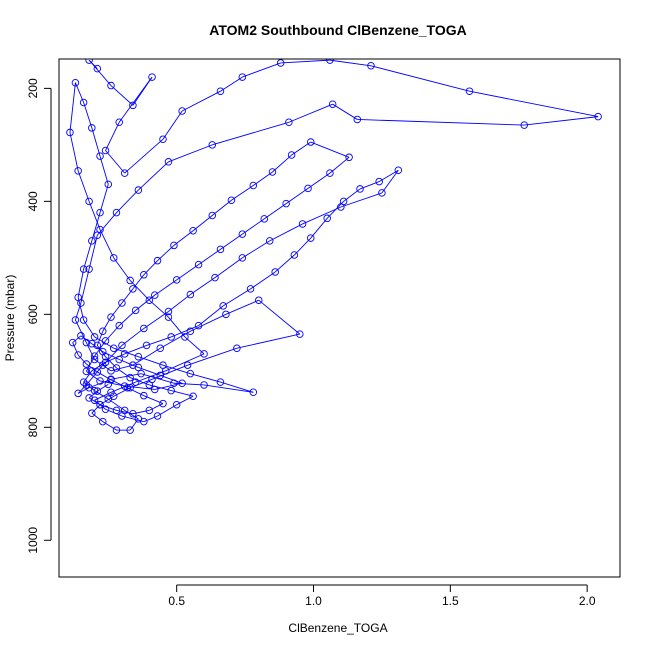 This screenshot has width=650, height=650. What do you see at coordinates (313, 601) in the screenshot?
I see `x-tick-label: 1.0` at bounding box center [313, 601].